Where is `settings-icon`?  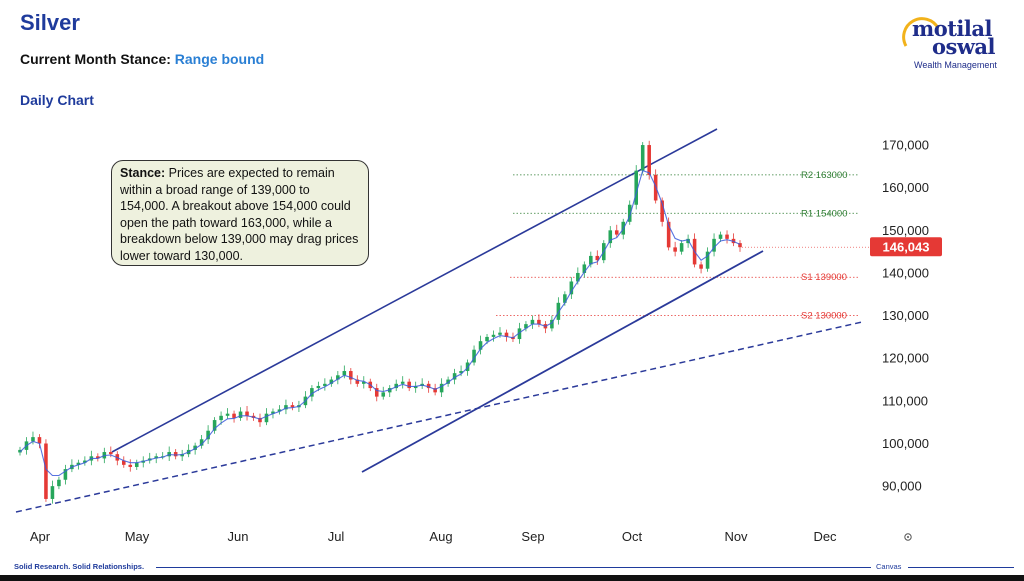
settings-icon is located at coordinates (908, 537).